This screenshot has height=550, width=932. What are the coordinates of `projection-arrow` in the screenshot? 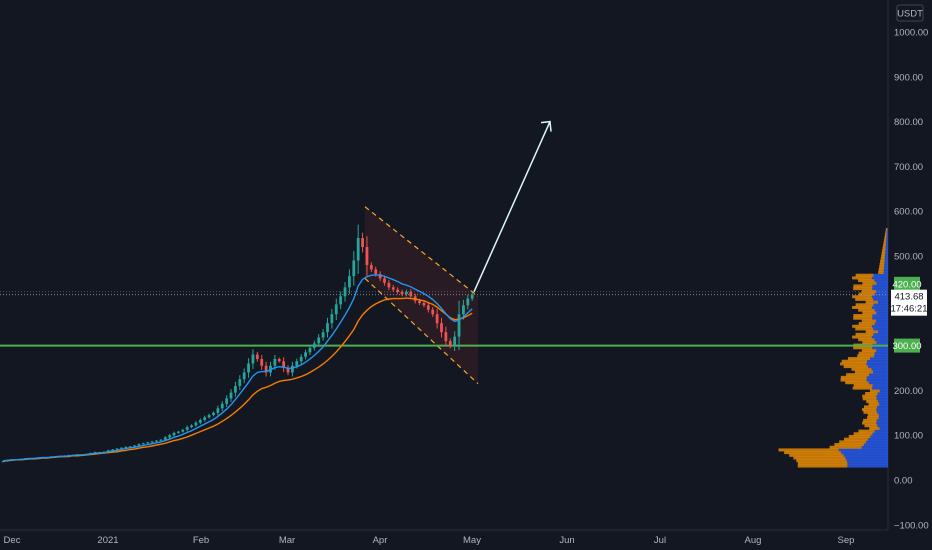 It's located at (512, 206).